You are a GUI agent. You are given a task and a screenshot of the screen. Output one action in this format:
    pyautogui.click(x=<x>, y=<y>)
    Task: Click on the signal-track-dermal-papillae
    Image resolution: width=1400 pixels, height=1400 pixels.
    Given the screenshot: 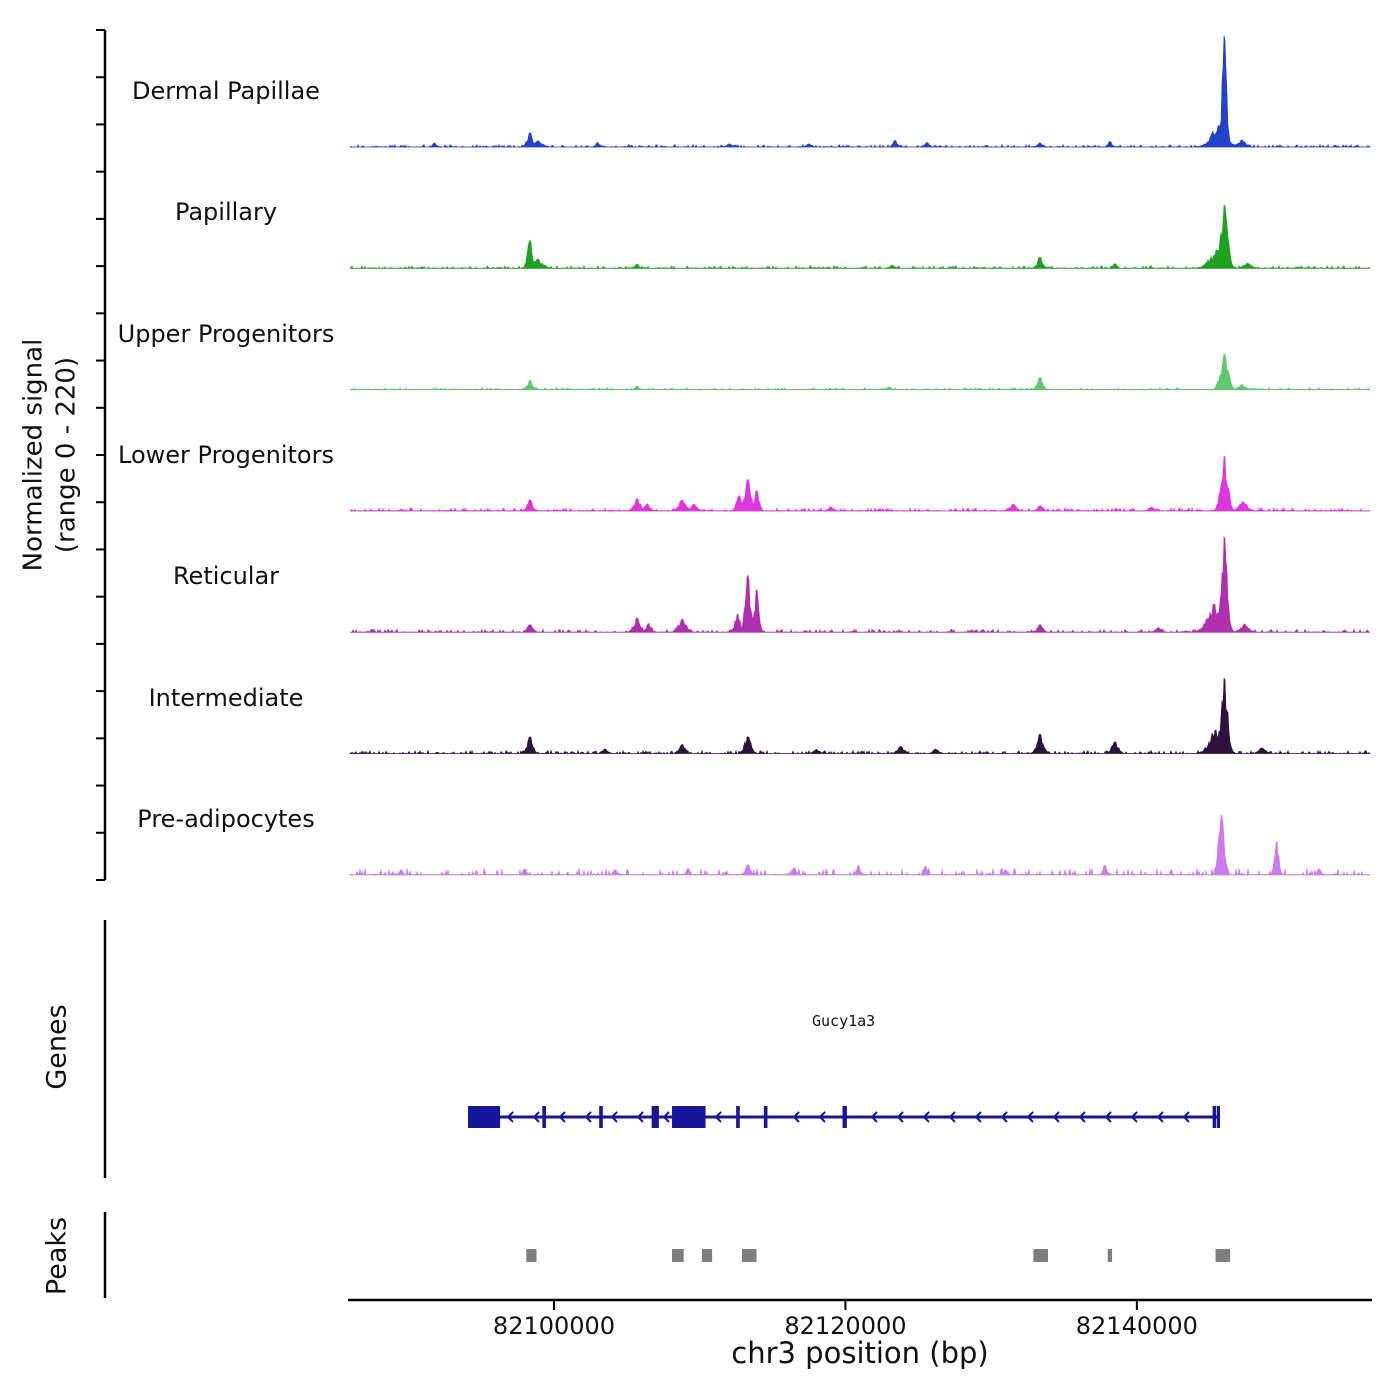 What is the action you would take?
    pyautogui.click(x=859, y=91)
    